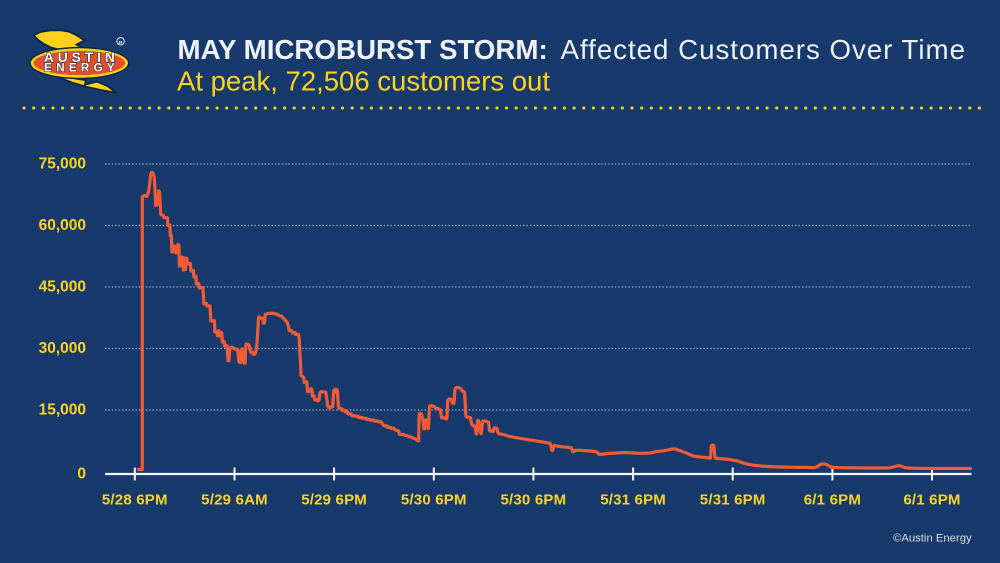 This screenshot has height=563, width=1000. What do you see at coordinates (763, 49) in the screenshot?
I see `svg-text: Affected Customers Over Time` at bounding box center [763, 49].